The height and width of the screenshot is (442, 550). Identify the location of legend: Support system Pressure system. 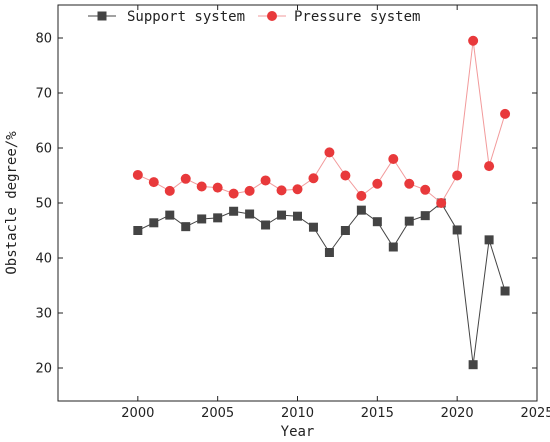
(254, 17).